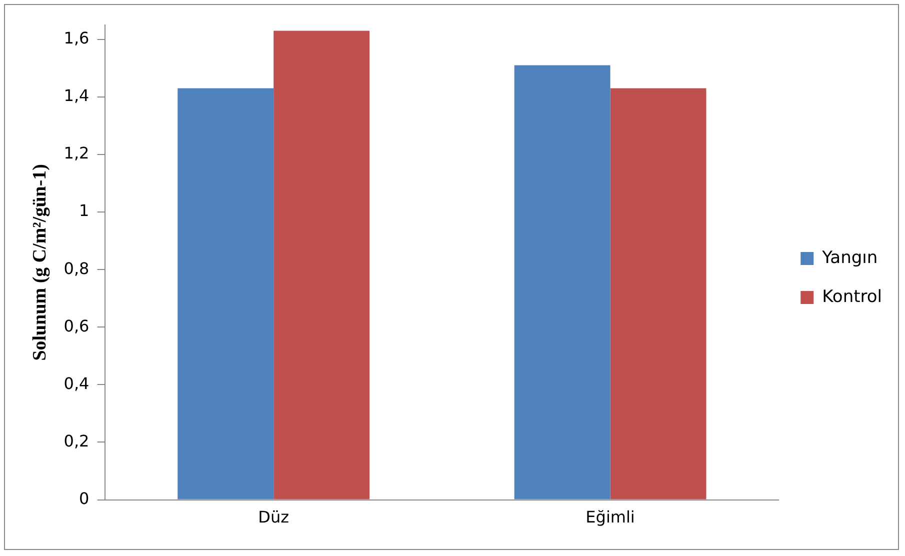  Describe the element at coordinates (77, 440) in the screenshot. I see `y-tick-label: 0,2` at that location.